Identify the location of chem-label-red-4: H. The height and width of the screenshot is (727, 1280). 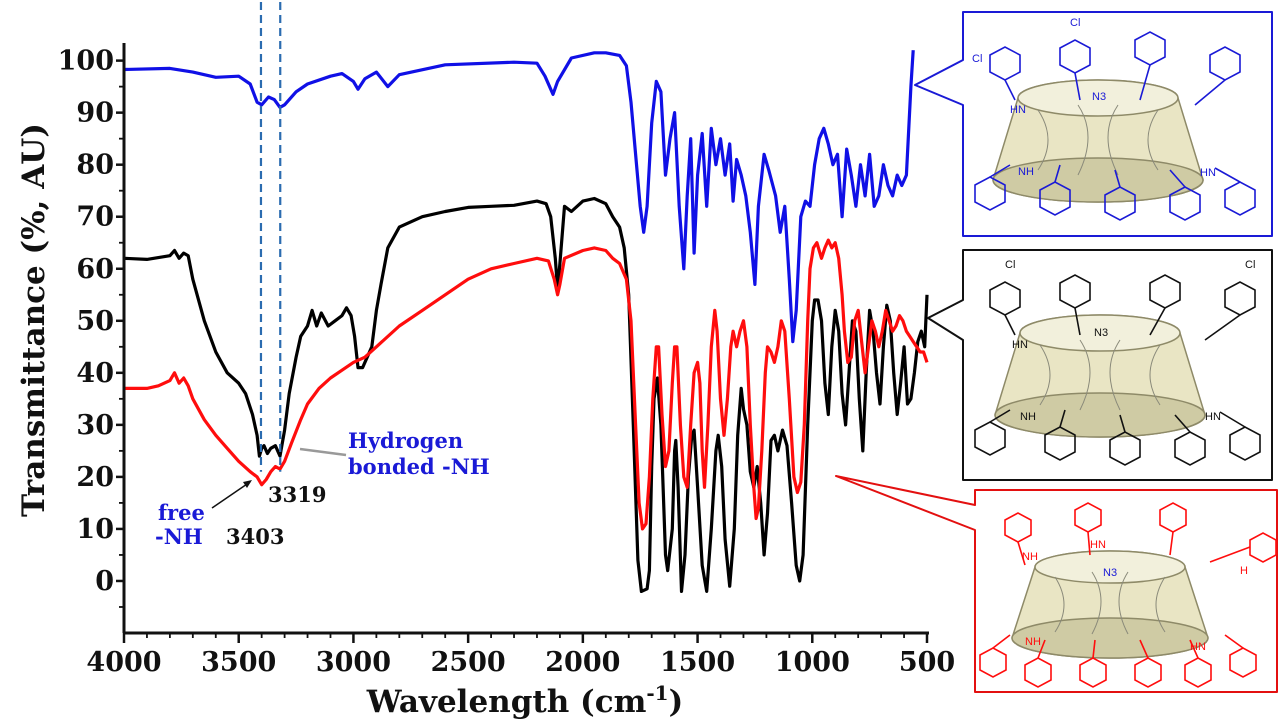
(1244, 571).